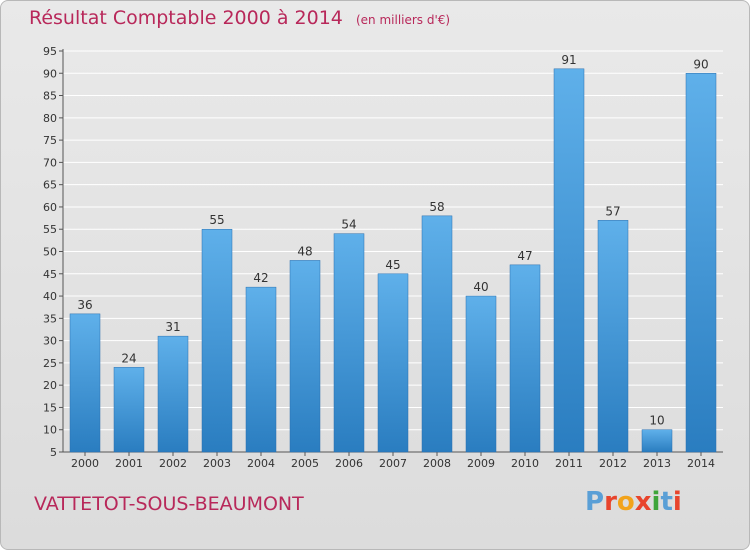 This screenshot has width=750, height=550. I want to click on y-tick-label: 65, so click(50, 185).